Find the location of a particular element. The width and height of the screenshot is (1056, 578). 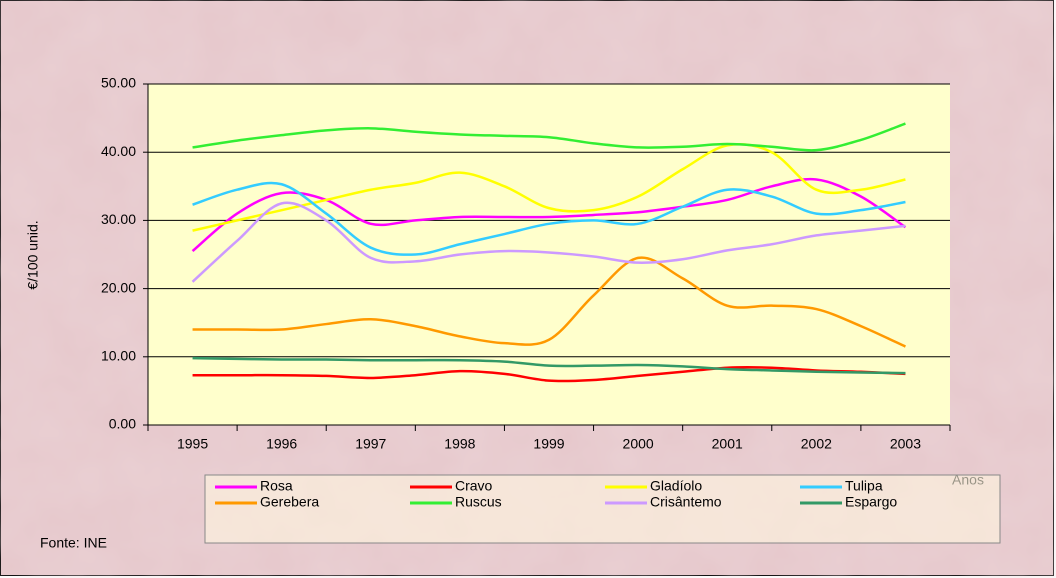

y-tick-label: 20.00 is located at coordinates (118, 287).